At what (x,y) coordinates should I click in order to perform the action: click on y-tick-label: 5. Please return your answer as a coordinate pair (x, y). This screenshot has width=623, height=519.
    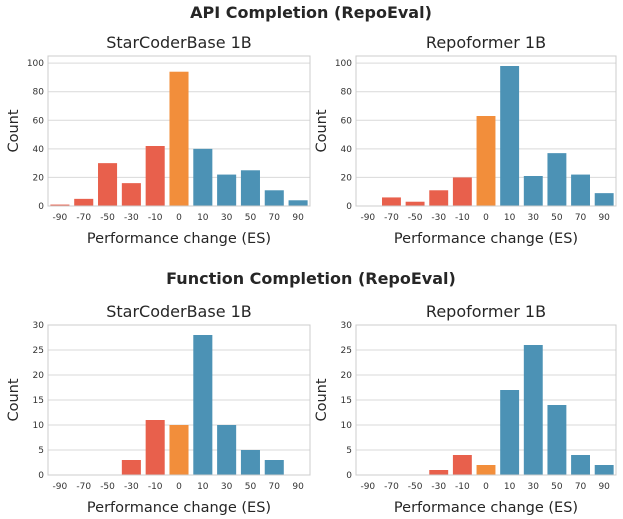
    Looking at the image, I should click on (349, 451).